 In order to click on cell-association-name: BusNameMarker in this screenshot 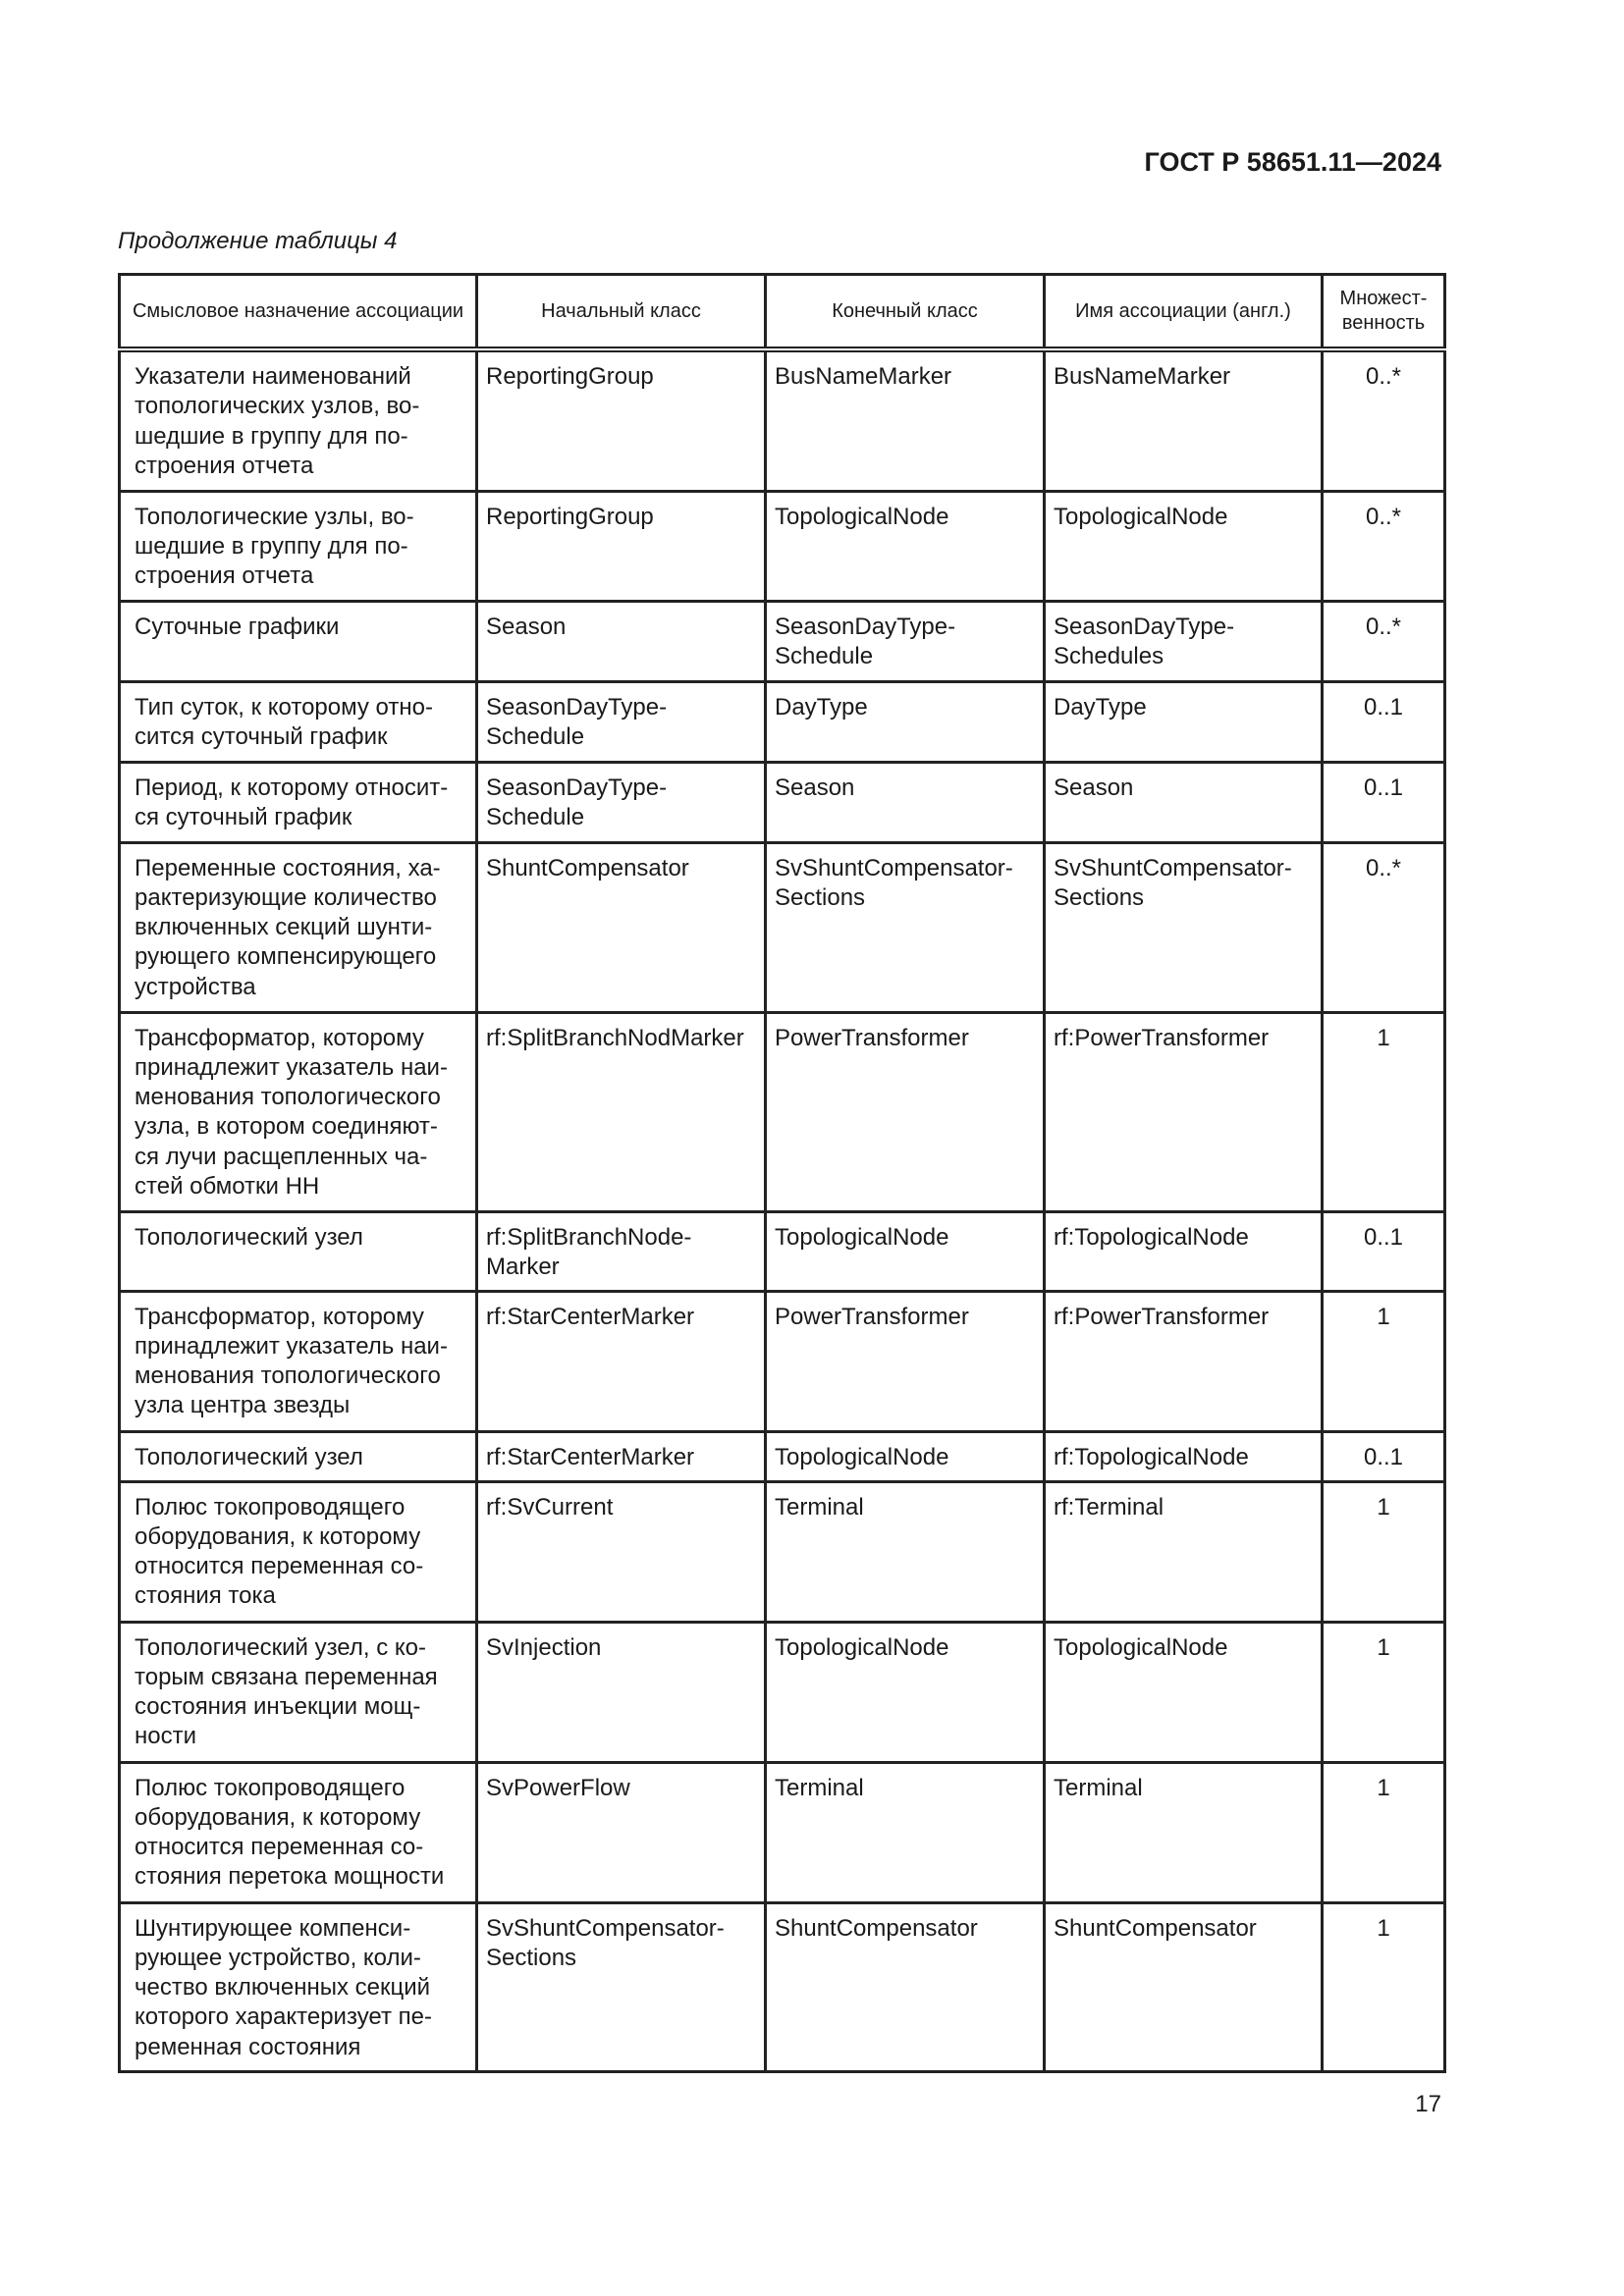, I will do `click(1183, 420)`.